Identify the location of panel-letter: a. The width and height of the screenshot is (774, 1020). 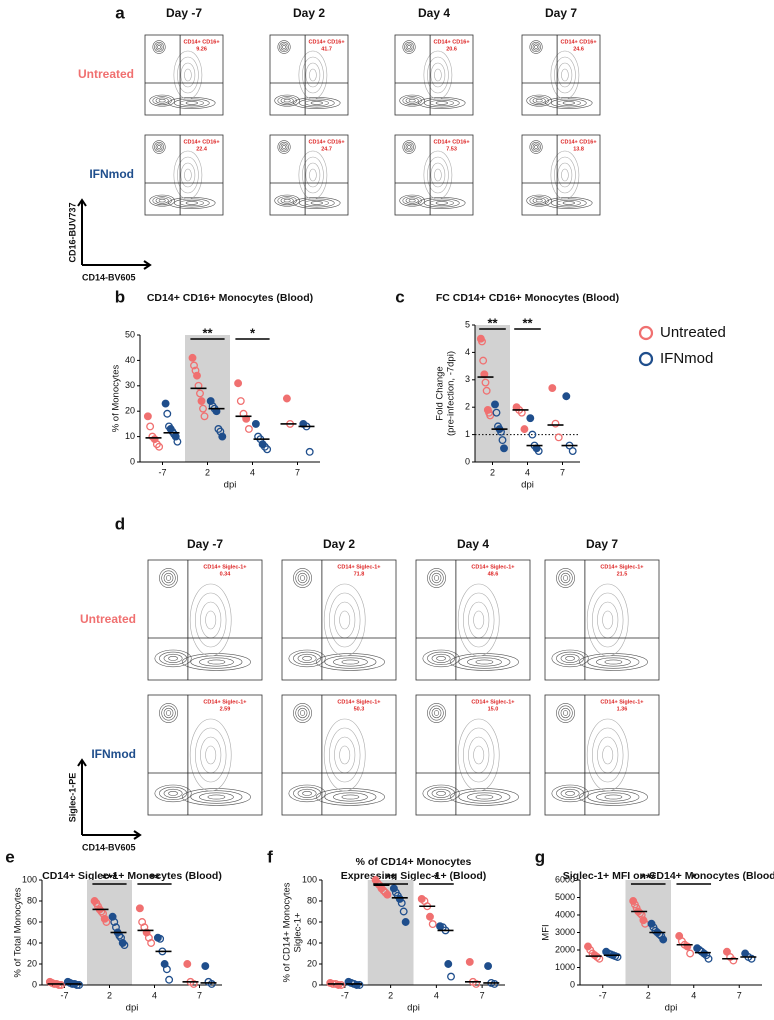
(120, 12).